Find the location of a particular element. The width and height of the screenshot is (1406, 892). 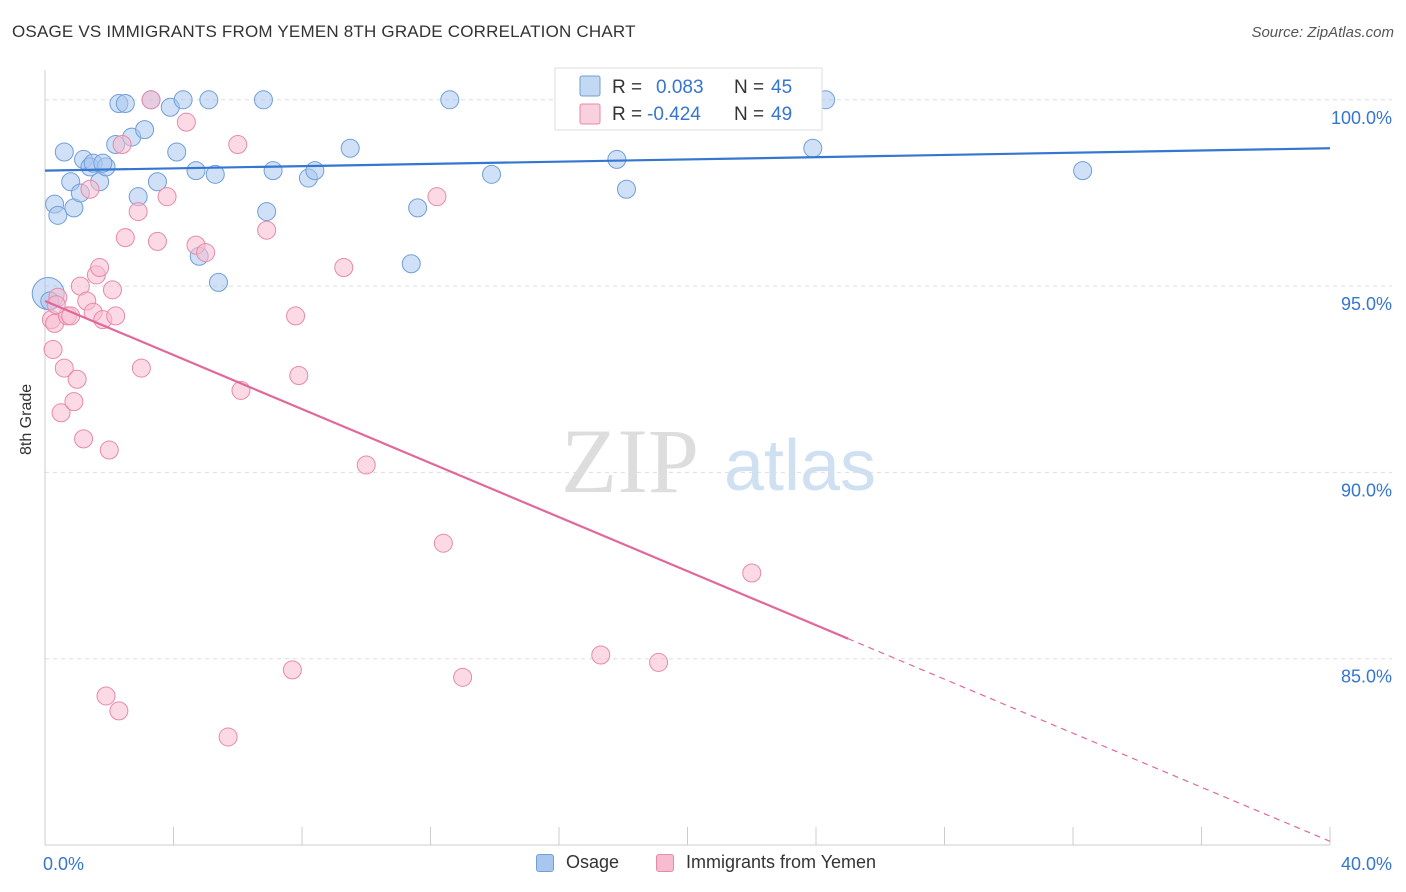

bottom-legend-item-yemen: Immigrants from Yemen is located at coordinates (766, 862).